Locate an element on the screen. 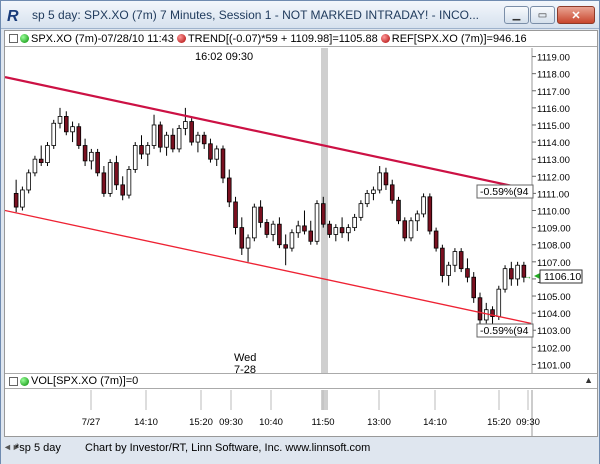 The image size is (600, 464). trend-dot-icon is located at coordinates (181, 38).